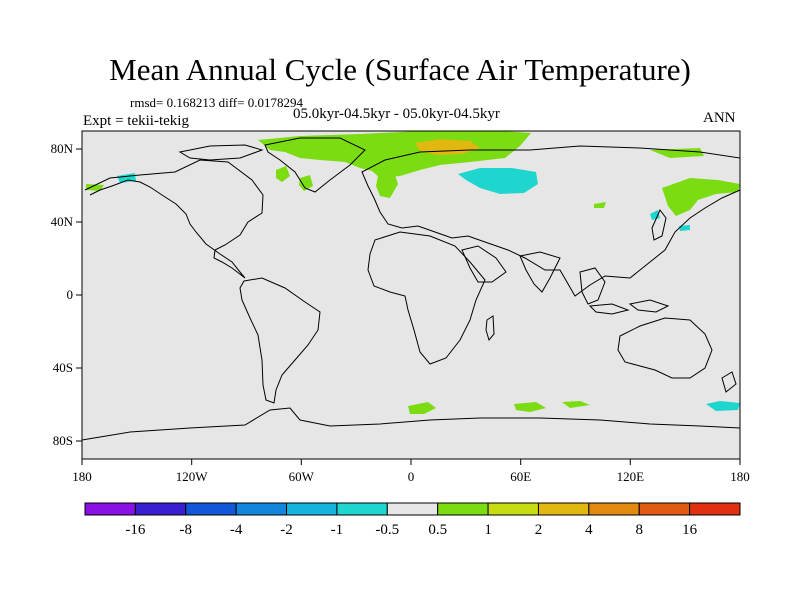  What do you see at coordinates (551, 221) in the screenshot?
I see `europe-asia-coast` at bounding box center [551, 221].